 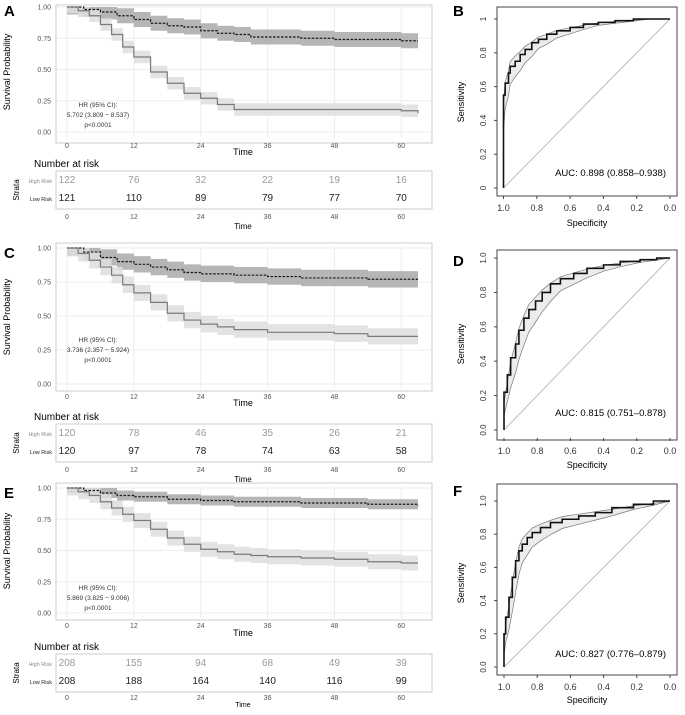 I want to click on x-tick-label: 0.0, so click(x=670, y=687).